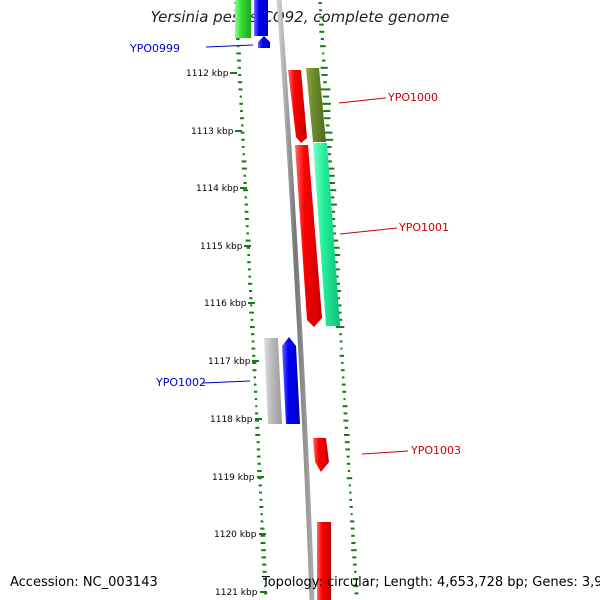 The width and height of the screenshot is (600, 600). I want to click on gene-gray-hit, so click(273, 381).